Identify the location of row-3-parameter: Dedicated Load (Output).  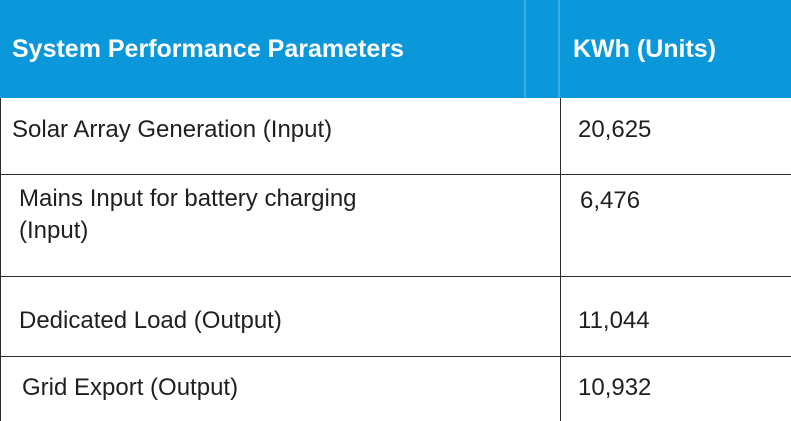
(150, 320).